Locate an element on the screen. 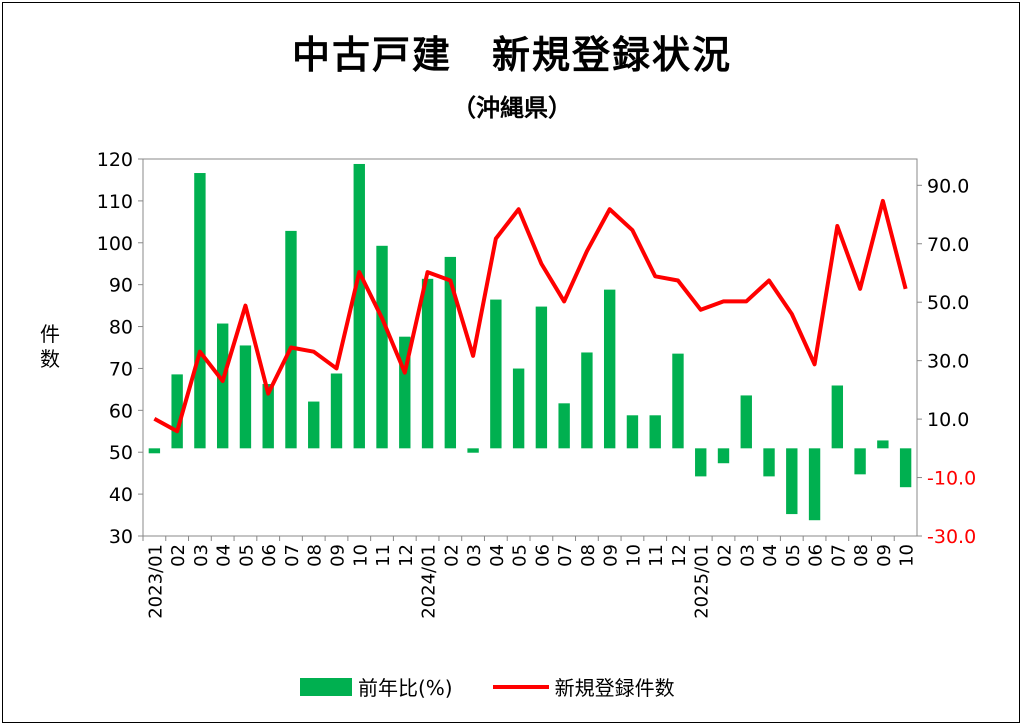 The height and width of the screenshot is (727, 1024). chart-subtitle: （沖縄県） is located at coordinates (512, 108).